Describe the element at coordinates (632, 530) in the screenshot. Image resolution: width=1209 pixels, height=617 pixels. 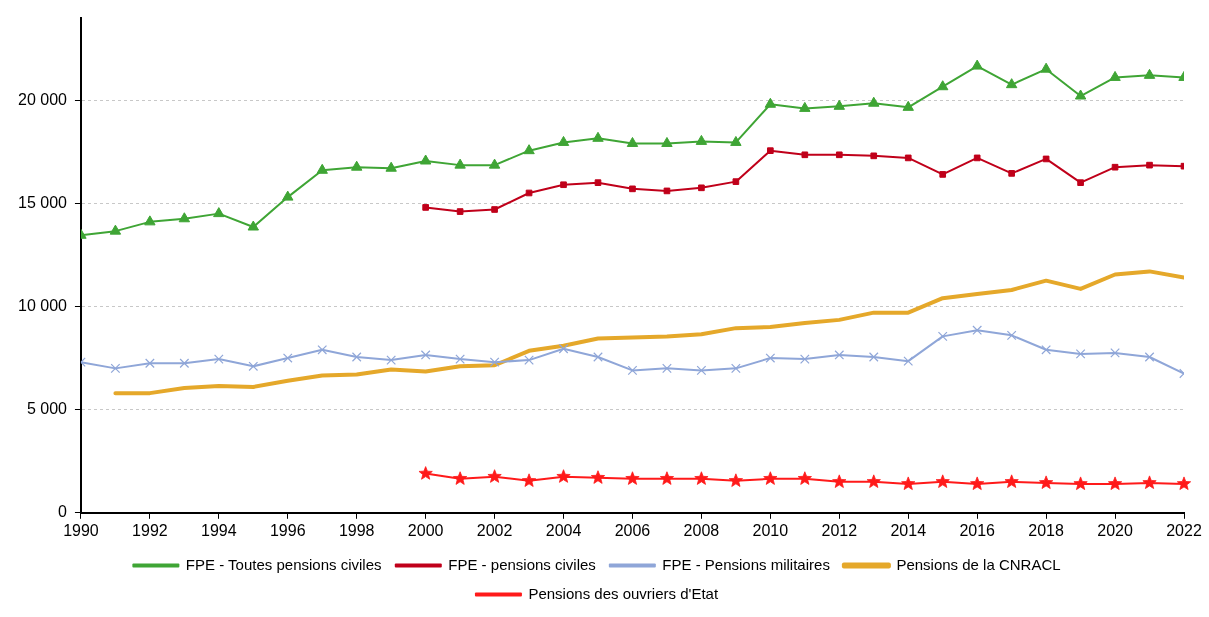
I see `x-tick-label: 2006` at that location.